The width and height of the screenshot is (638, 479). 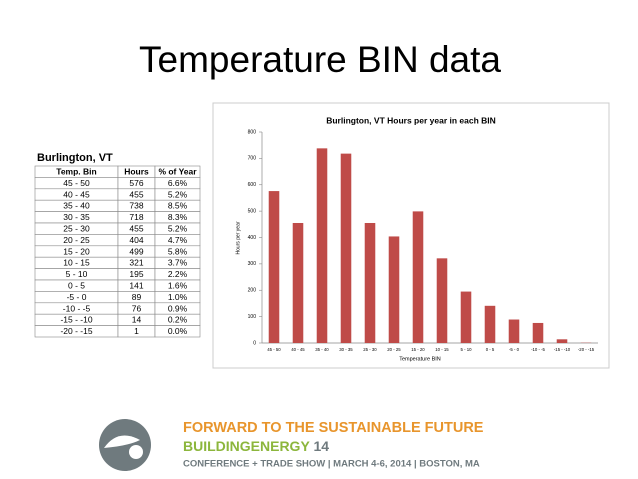 I want to click on table-cell-text: 404, so click(x=136, y=240).